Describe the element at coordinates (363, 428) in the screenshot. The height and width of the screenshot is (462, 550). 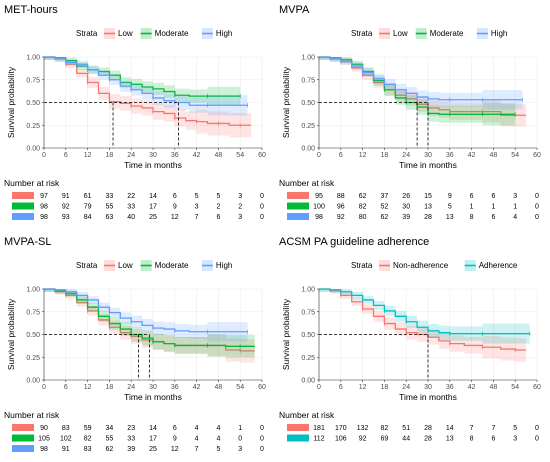
I see `risk-cell: 132` at that location.